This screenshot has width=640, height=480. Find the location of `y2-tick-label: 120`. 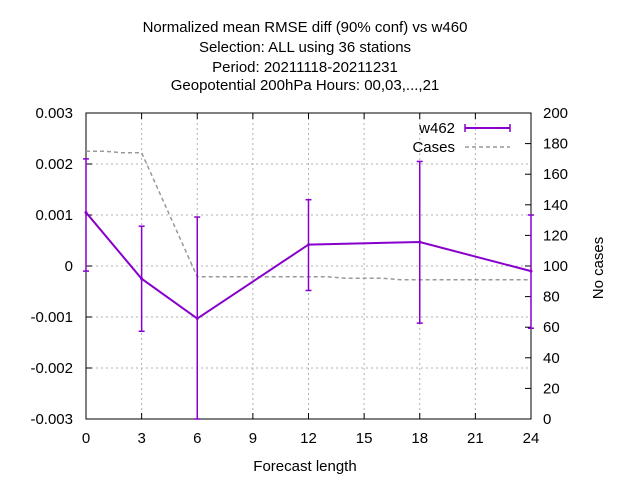

y2-tick-label: 120 is located at coordinates (555, 235).